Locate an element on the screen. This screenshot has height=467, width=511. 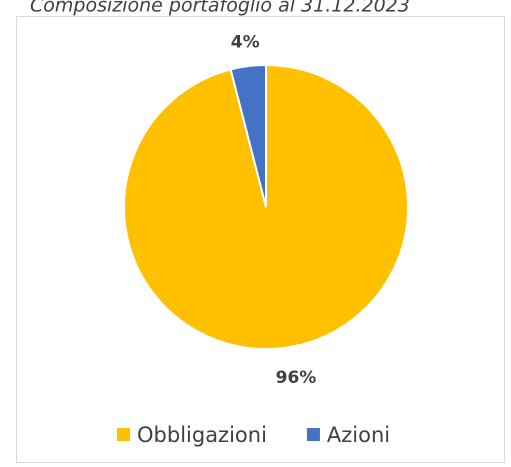
chart-title: Composizione portafoglio al 31.12.2023 is located at coordinates (220, 8).